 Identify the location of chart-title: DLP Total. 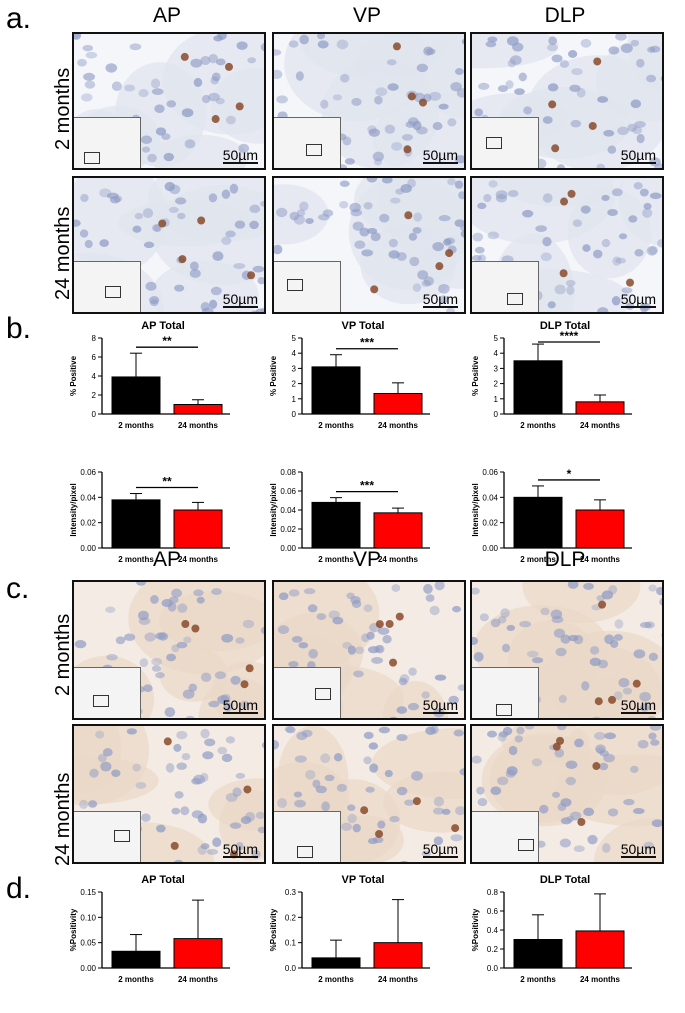
(565, 880).